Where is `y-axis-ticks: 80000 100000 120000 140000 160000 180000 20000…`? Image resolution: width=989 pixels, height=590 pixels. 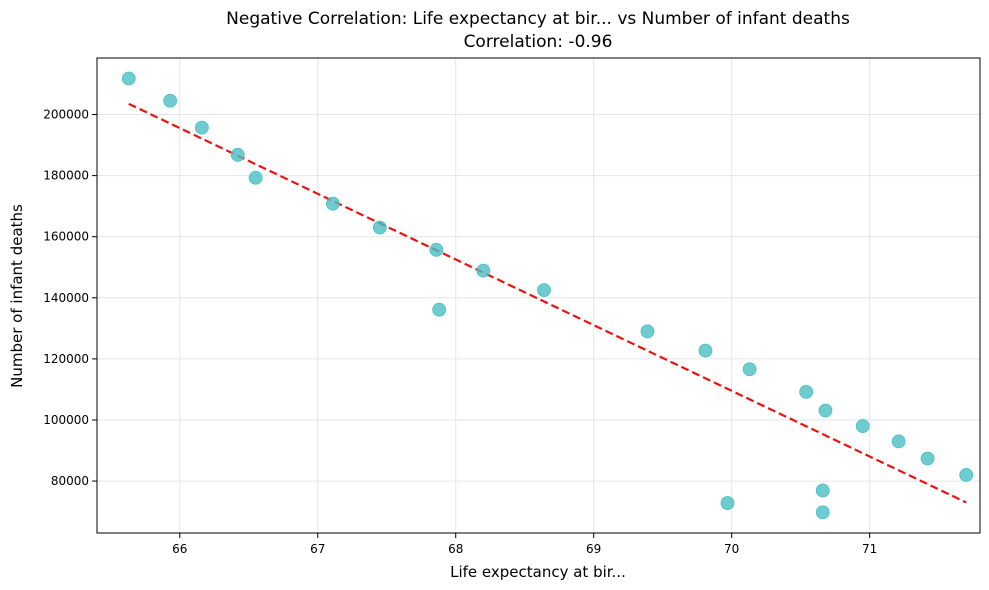 y-axis-ticks: 80000 100000 120000 140000 160000 180000 20000… is located at coordinates (70, 298).